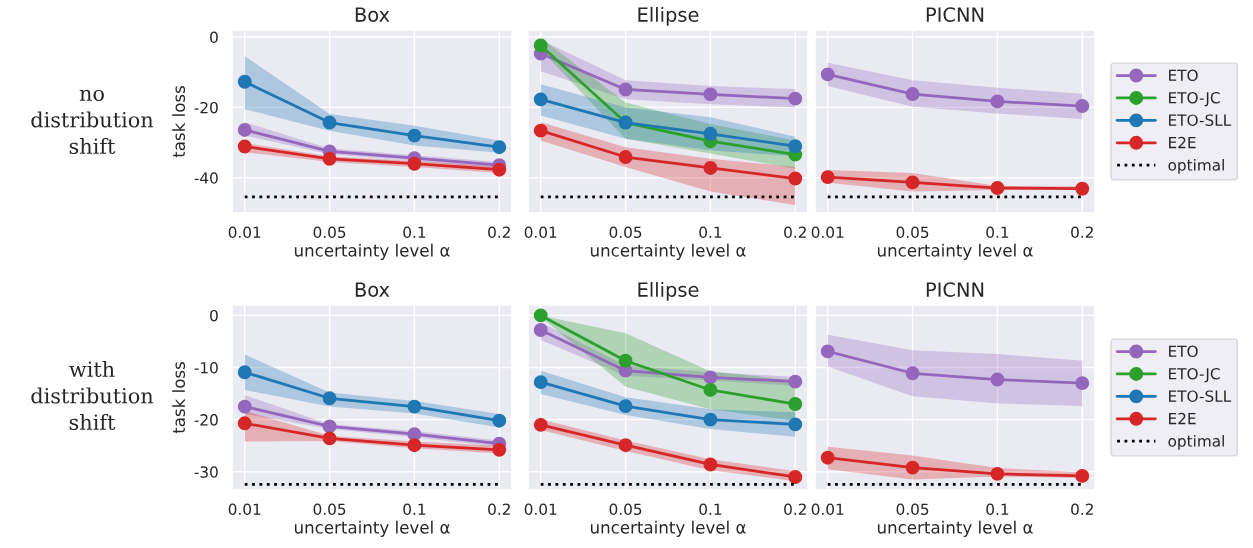 The width and height of the screenshot is (1253, 548). Describe the element at coordinates (206, 472) in the screenshot. I see `y-tick-label: -30` at that location.